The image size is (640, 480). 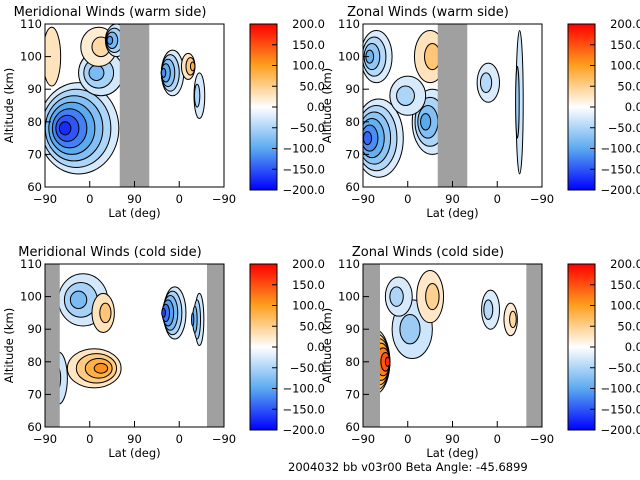 I want to click on panel-title: Zonal Winds (warm side), so click(x=428, y=12).